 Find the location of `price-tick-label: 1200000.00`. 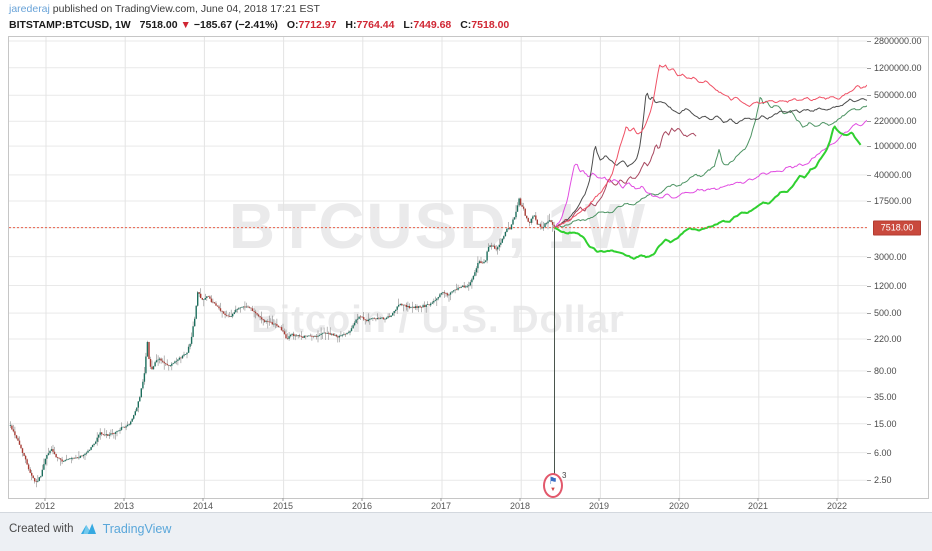

price-tick-label: 1200000.00 is located at coordinates (898, 68).